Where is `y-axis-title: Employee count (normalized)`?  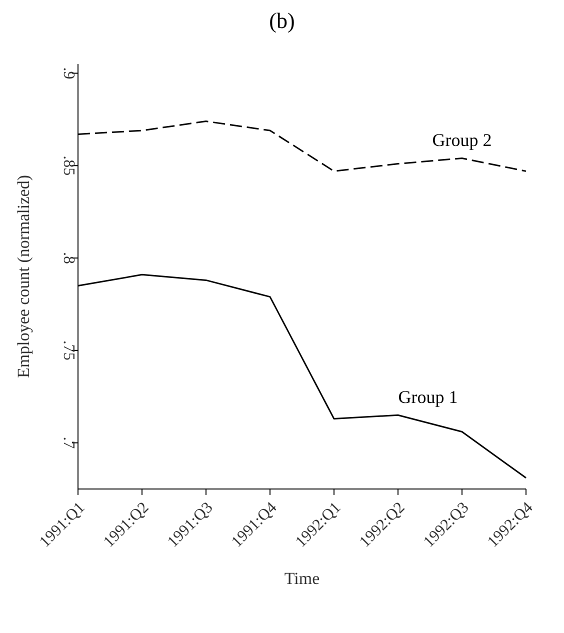
y-axis-title: Employee count (normalized) is located at coordinates (24, 276).